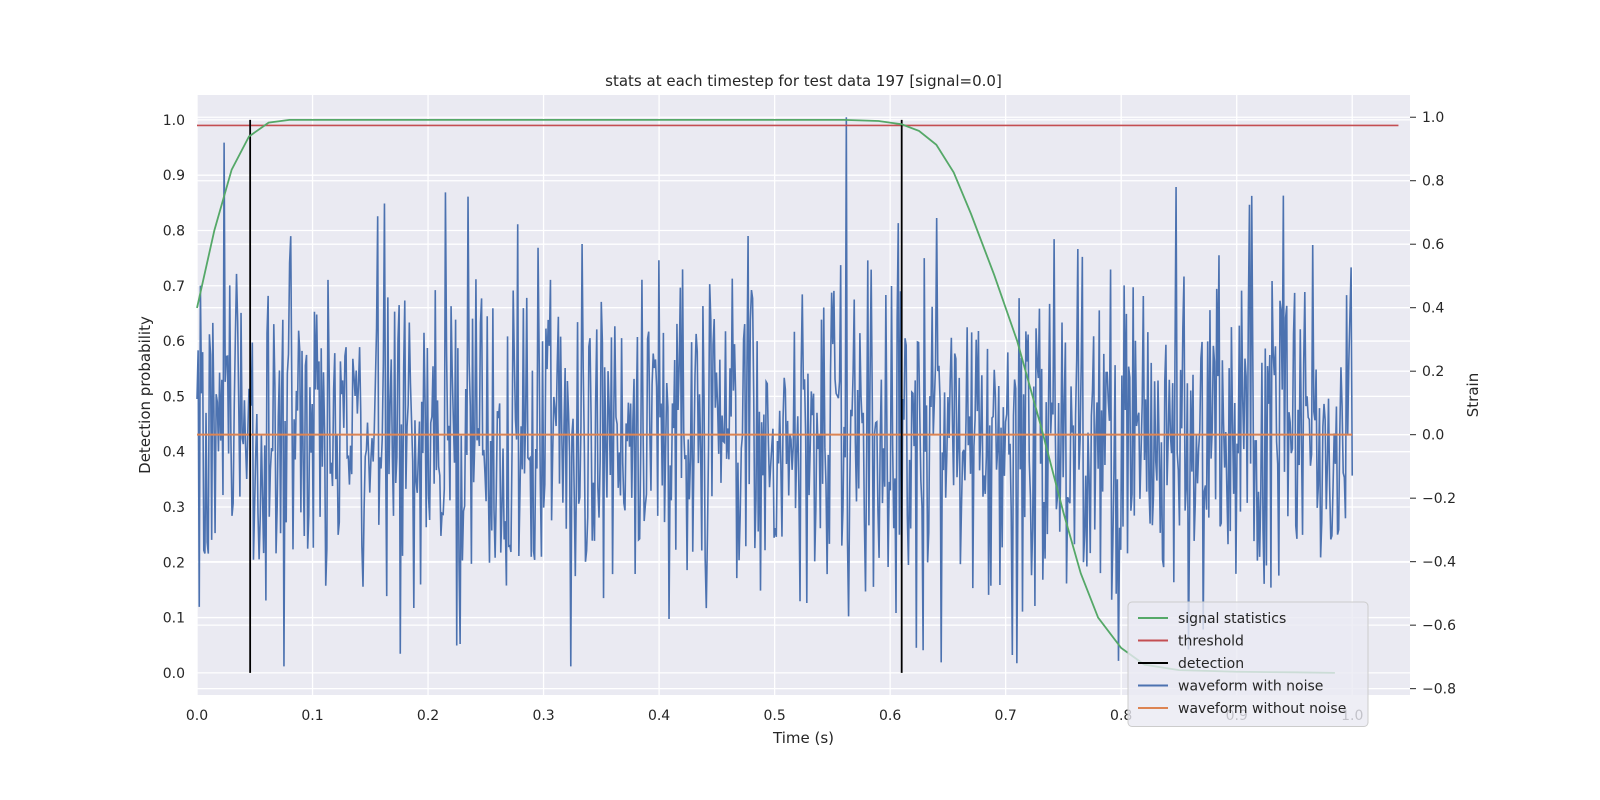 This screenshot has width=1600, height=800. What do you see at coordinates (1006, 716) in the screenshot?
I see `x-tick-label: 0.7` at bounding box center [1006, 716].